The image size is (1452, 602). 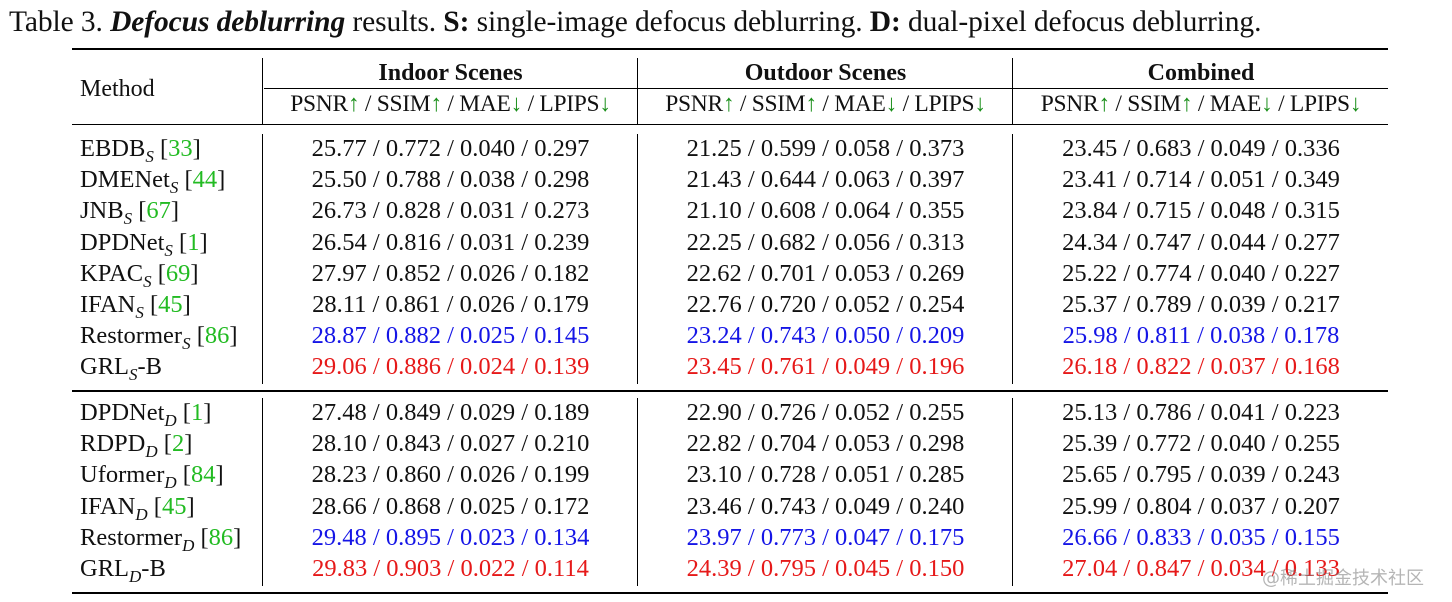 I want to click on method-label: Restormer, so click(x=131, y=336).